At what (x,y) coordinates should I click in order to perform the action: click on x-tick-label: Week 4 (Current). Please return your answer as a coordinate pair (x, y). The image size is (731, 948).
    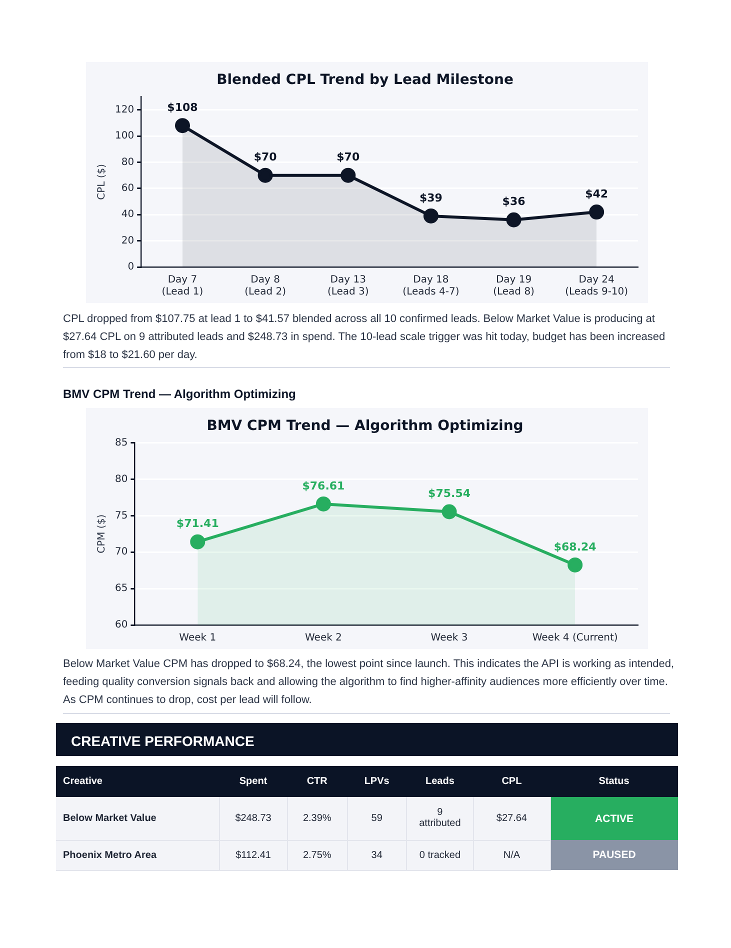
    Looking at the image, I should click on (575, 638).